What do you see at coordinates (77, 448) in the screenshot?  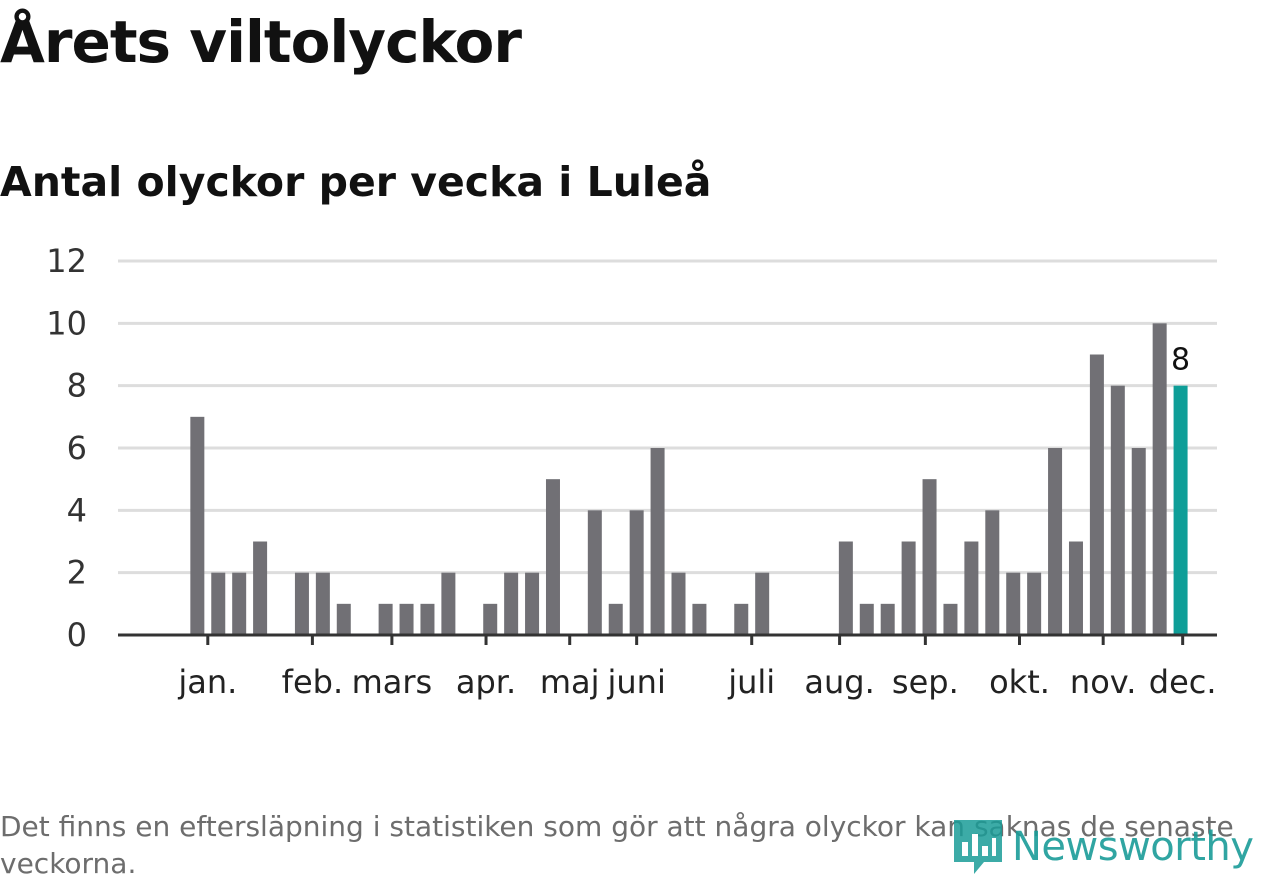 I see `y-tick-label: 6` at bounding box center [77, 448].